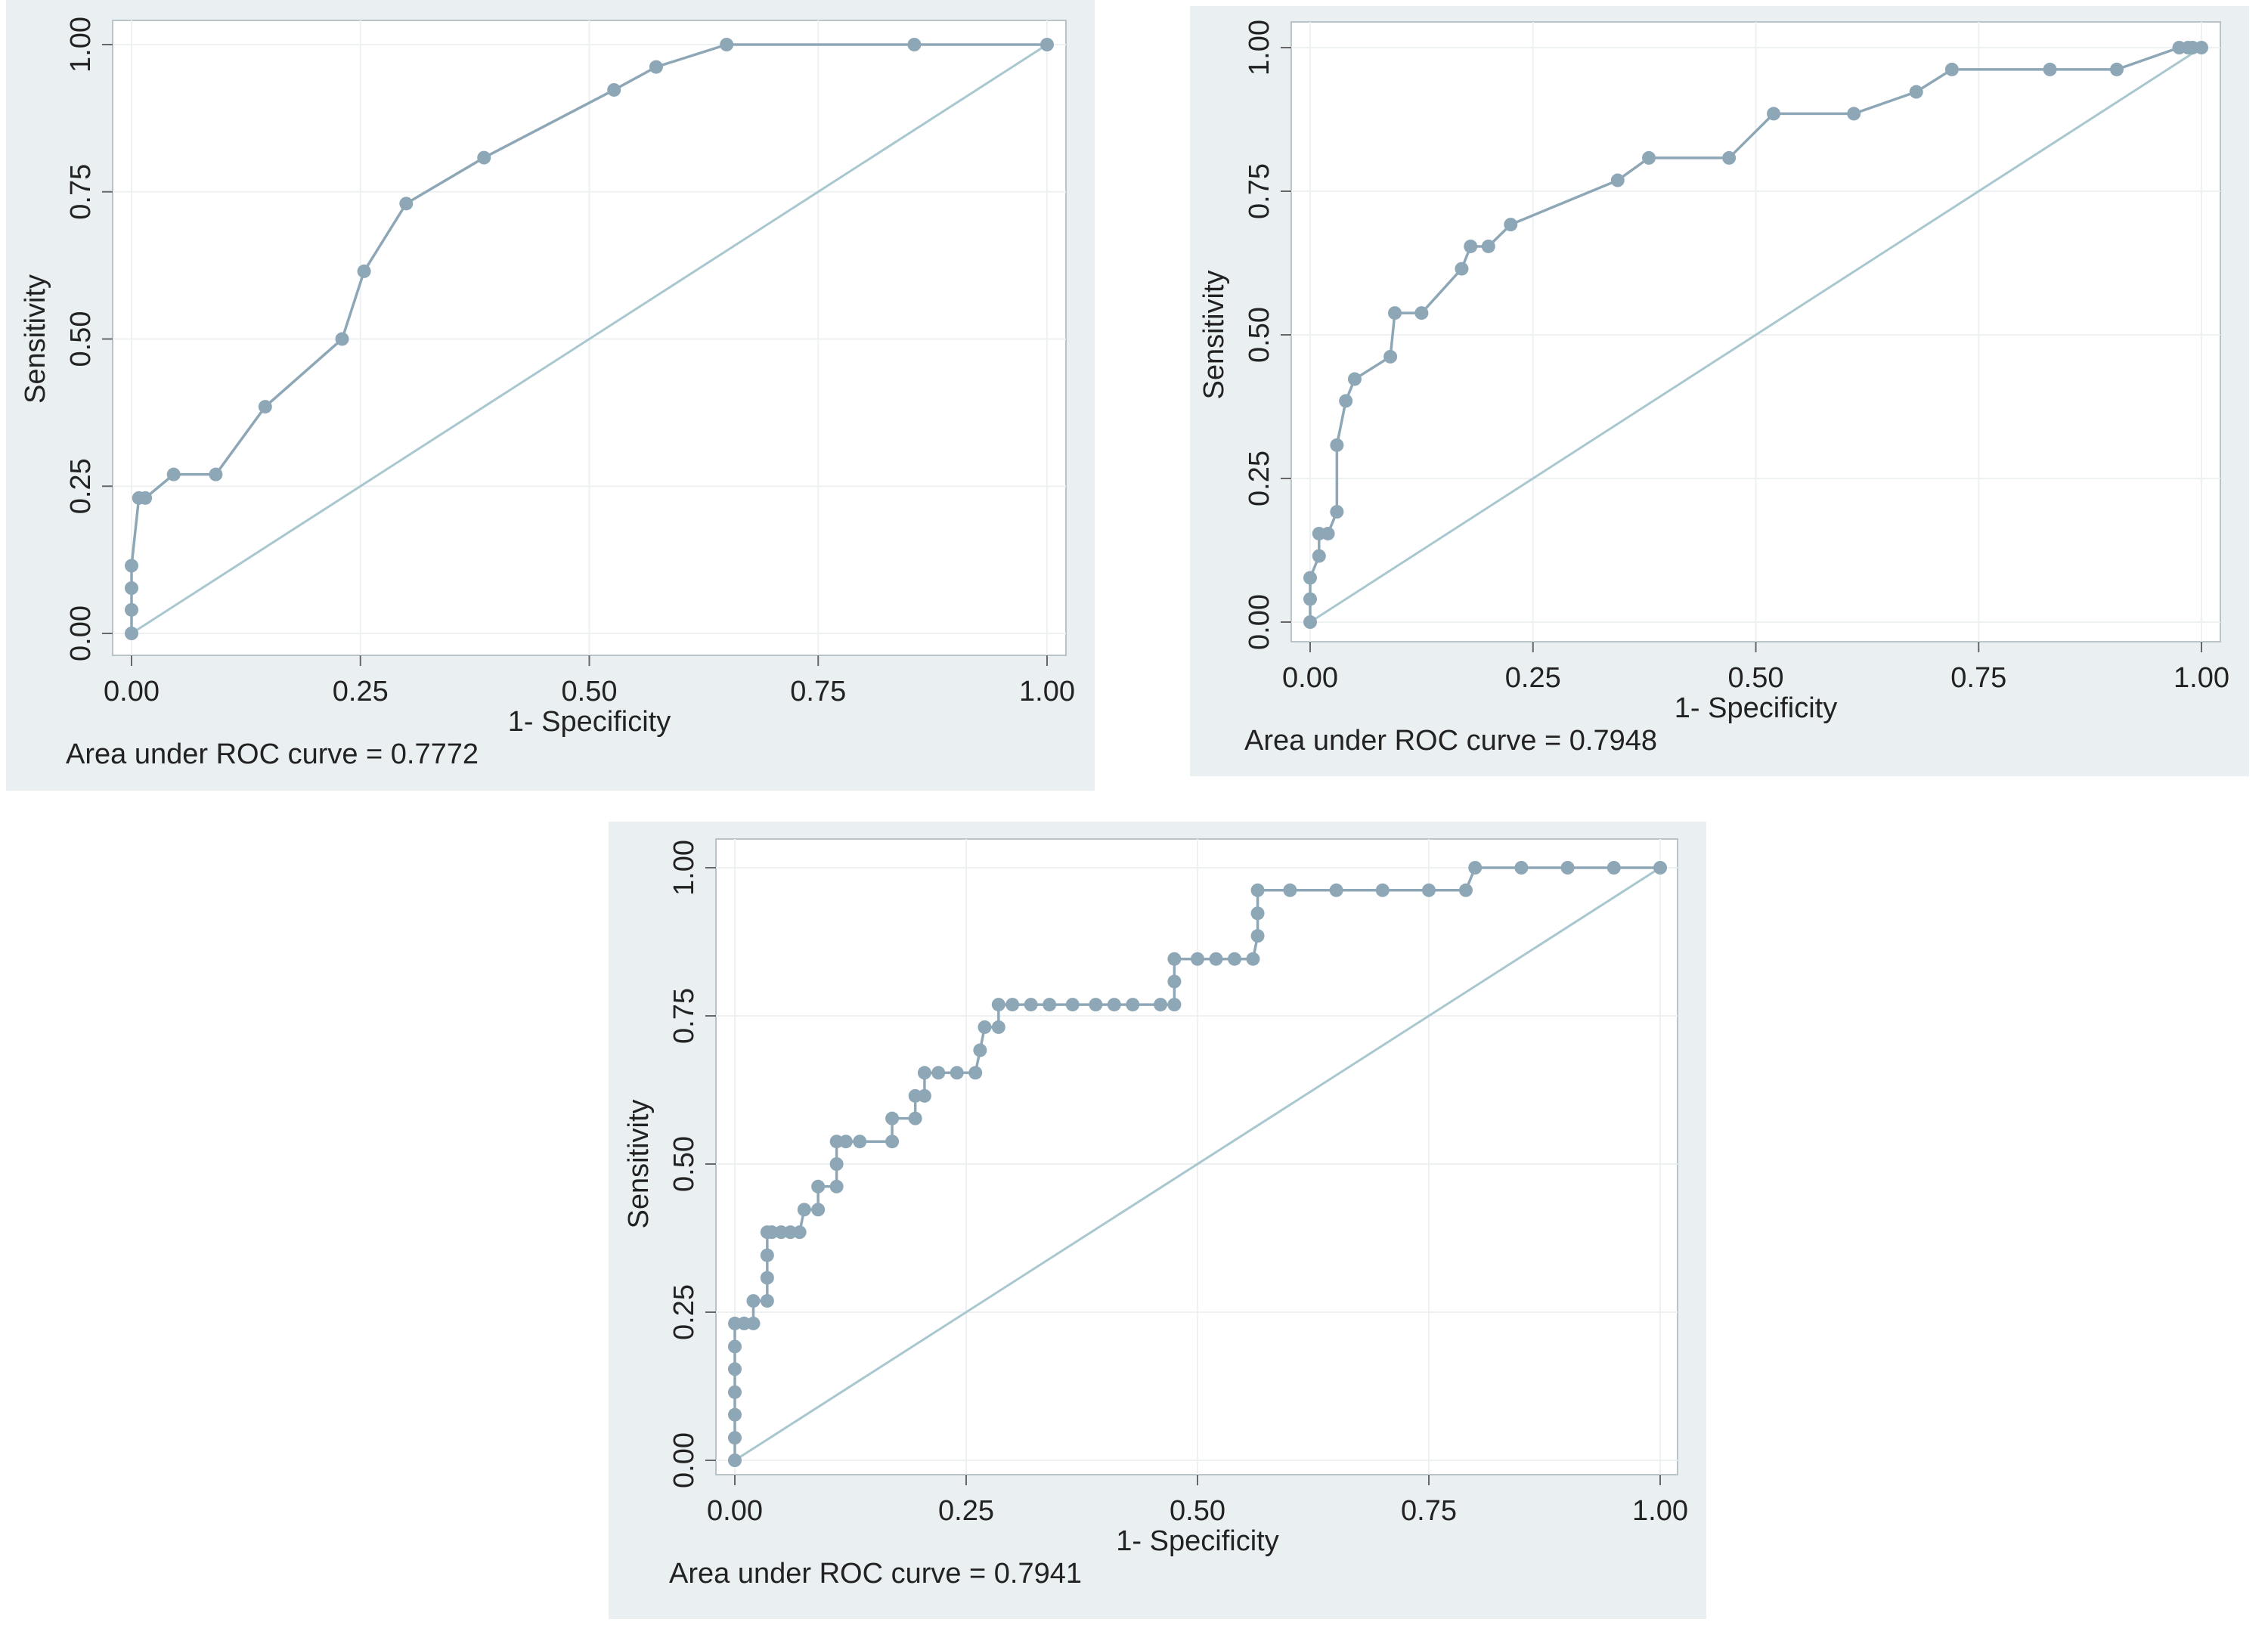 The width and height of the screenshot is (2268, 1644). What do you see at coordinates (1450, 741) in the screenshot?
I see `annotation: Area under ROC curve = 0.7948` at bounding box center [1450, 741].